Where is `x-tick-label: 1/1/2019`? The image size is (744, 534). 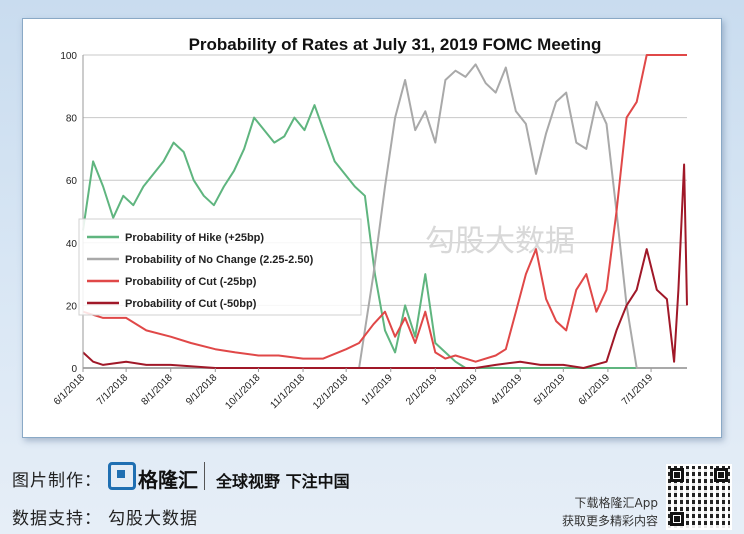 x-tick-label: 1/1/2019 is located at coordinates (378, 390).